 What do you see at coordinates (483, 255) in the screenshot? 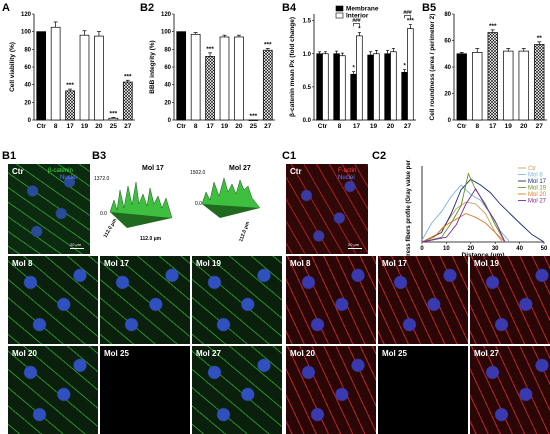
I see `x-axis-label: Distance (μm)` at bounding box center [483, 255].